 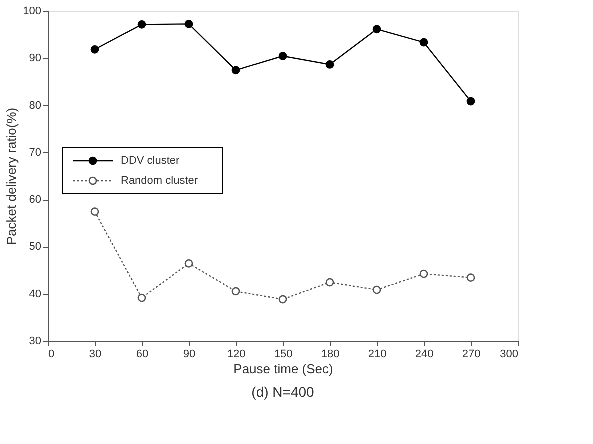 What do you see at coordinates (283, 392) in the screenshot?
I see `text: (d) N=400` at bounding box center [283, 392].